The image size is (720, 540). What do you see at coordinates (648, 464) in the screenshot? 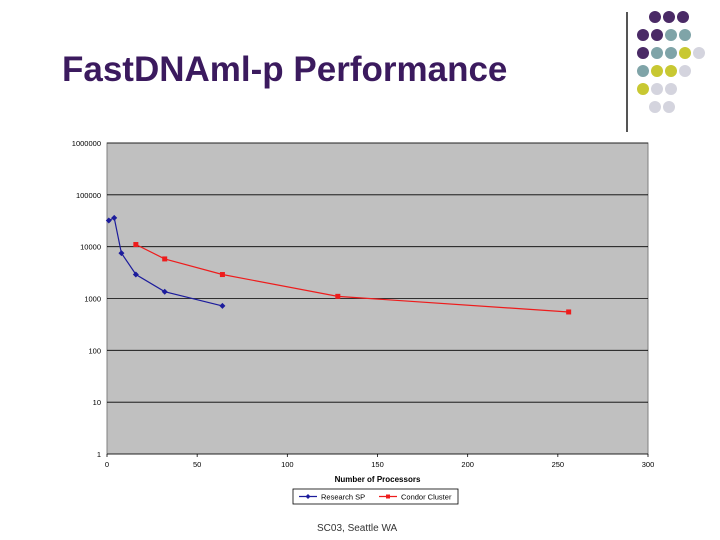
I see `x-tick-label: 300` at bounding box center [648, 464].